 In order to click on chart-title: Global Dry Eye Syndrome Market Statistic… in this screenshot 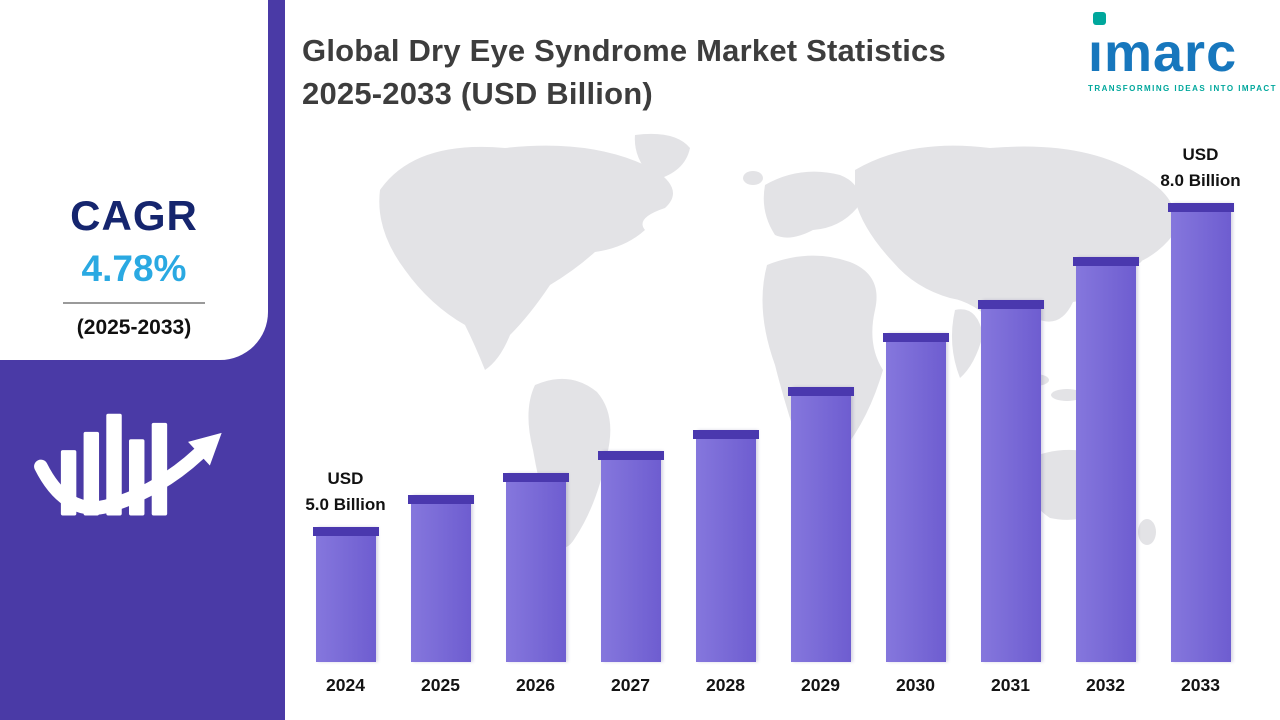, I will do `click(697, 73)`.